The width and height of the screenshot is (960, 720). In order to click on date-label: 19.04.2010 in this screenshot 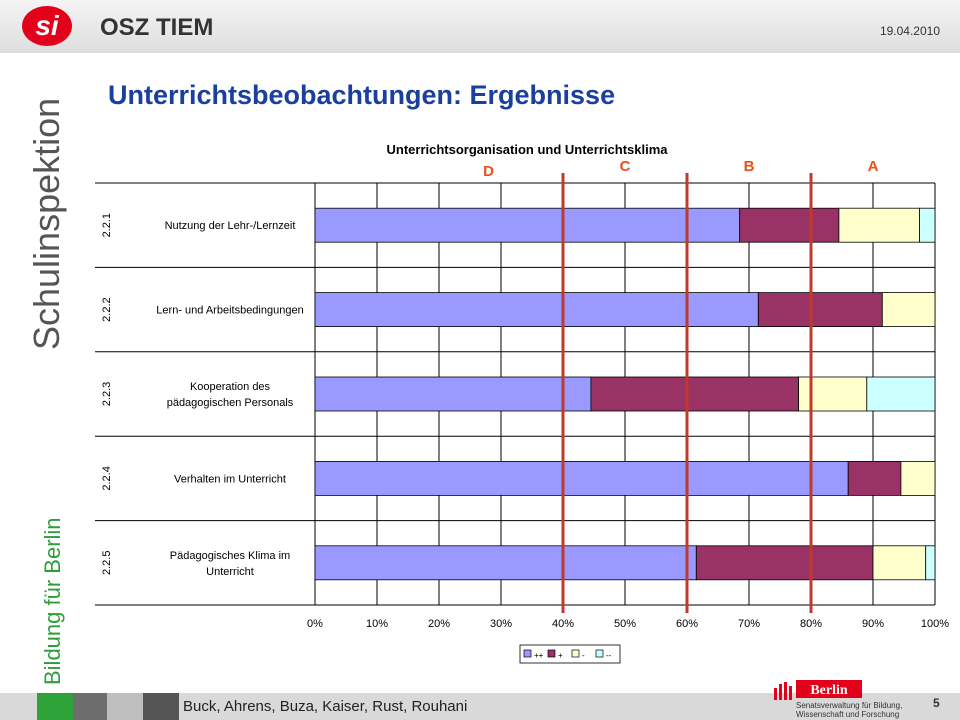, I will do `click(909, 31)`.